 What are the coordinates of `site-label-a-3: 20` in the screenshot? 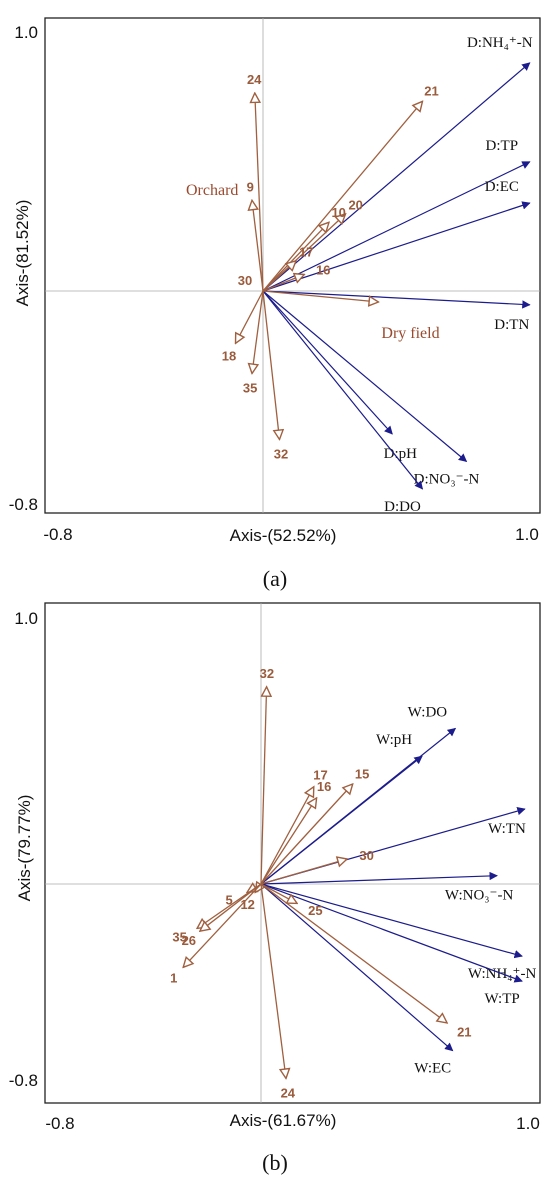 It's located at (355, 204).